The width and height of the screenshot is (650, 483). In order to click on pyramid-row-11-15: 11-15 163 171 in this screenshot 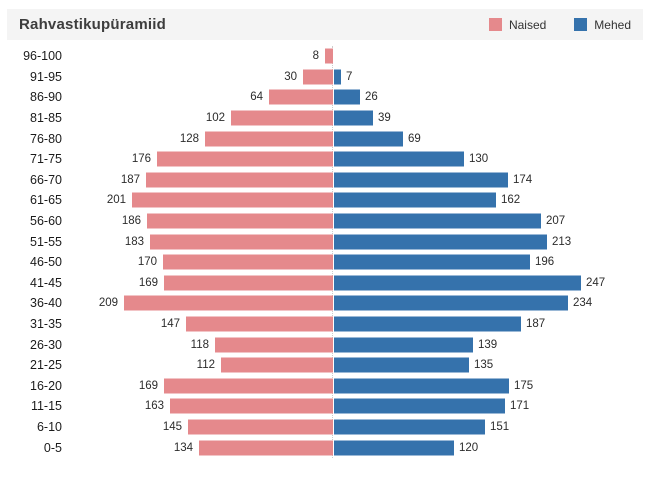, I will do `click(325, 406)`.